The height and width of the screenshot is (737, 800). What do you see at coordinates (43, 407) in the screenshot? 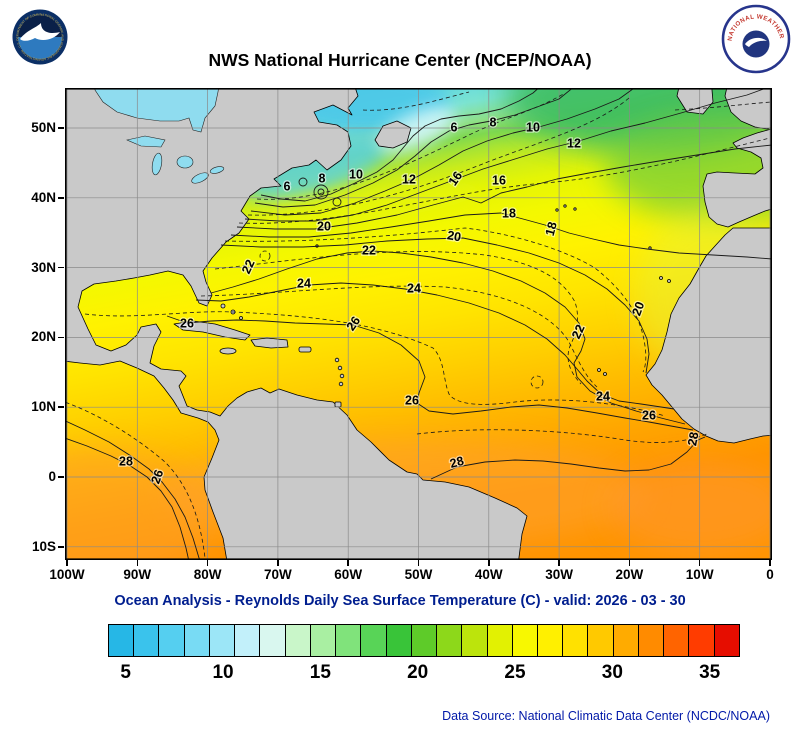
I see `lat-tick-label: 10N` at bounding box center [43, 407].